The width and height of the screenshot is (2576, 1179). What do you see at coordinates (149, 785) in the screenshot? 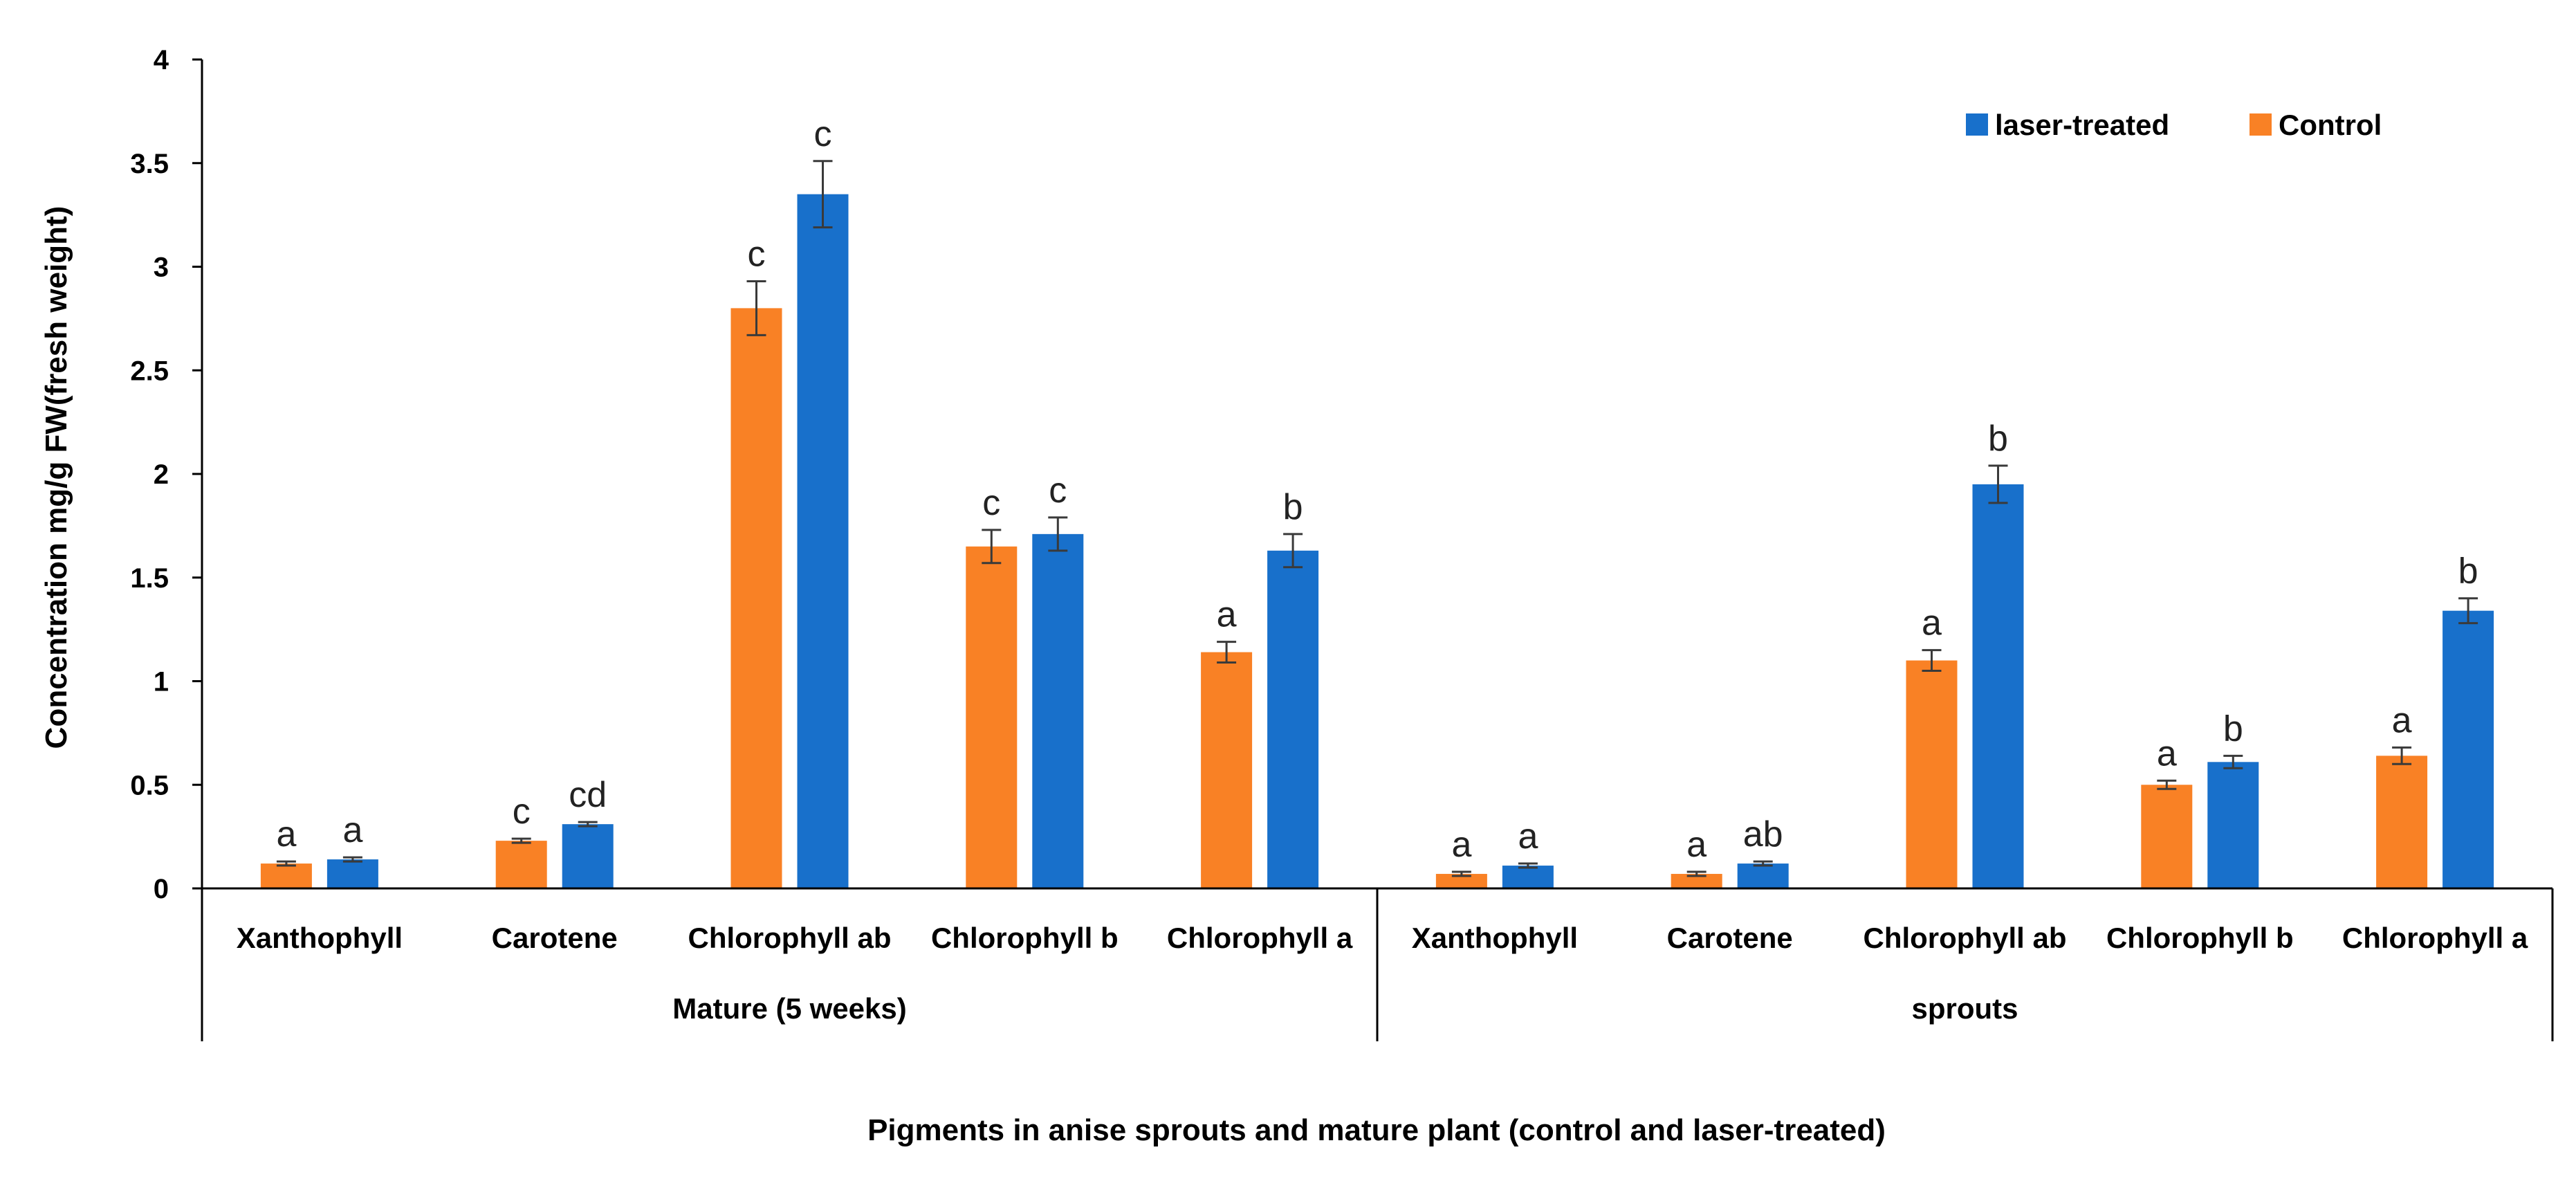
I see `y-tick-label: 0.5` at bounding box center [149, 785].